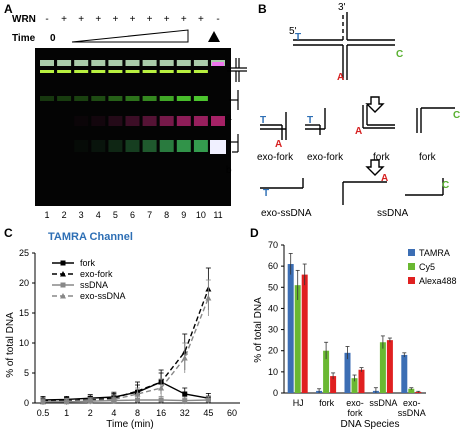 The image size is (474, 431). What do you see at coordinates (298, 403) in the screenshot?
I see `category-label: HJ` at bounding box center [298, 403].